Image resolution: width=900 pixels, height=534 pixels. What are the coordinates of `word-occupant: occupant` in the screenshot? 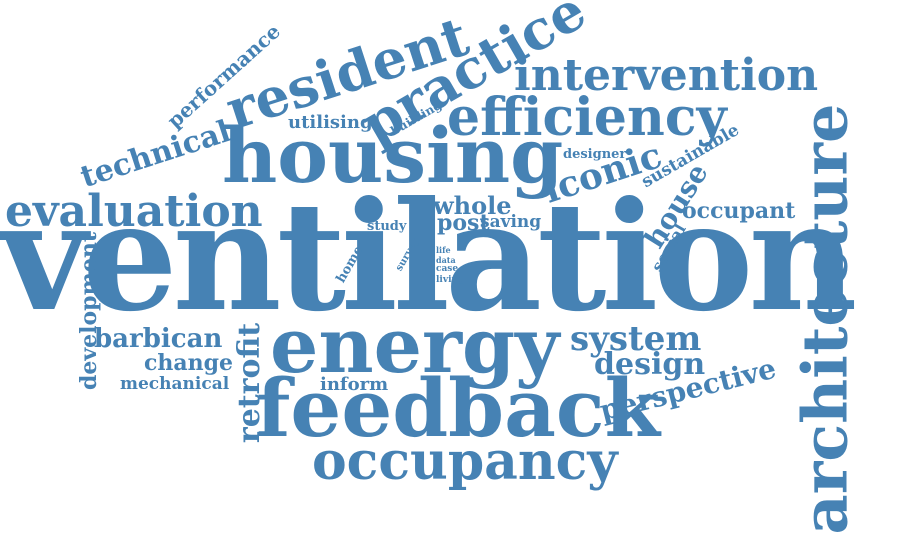 It's located at (738, 211).